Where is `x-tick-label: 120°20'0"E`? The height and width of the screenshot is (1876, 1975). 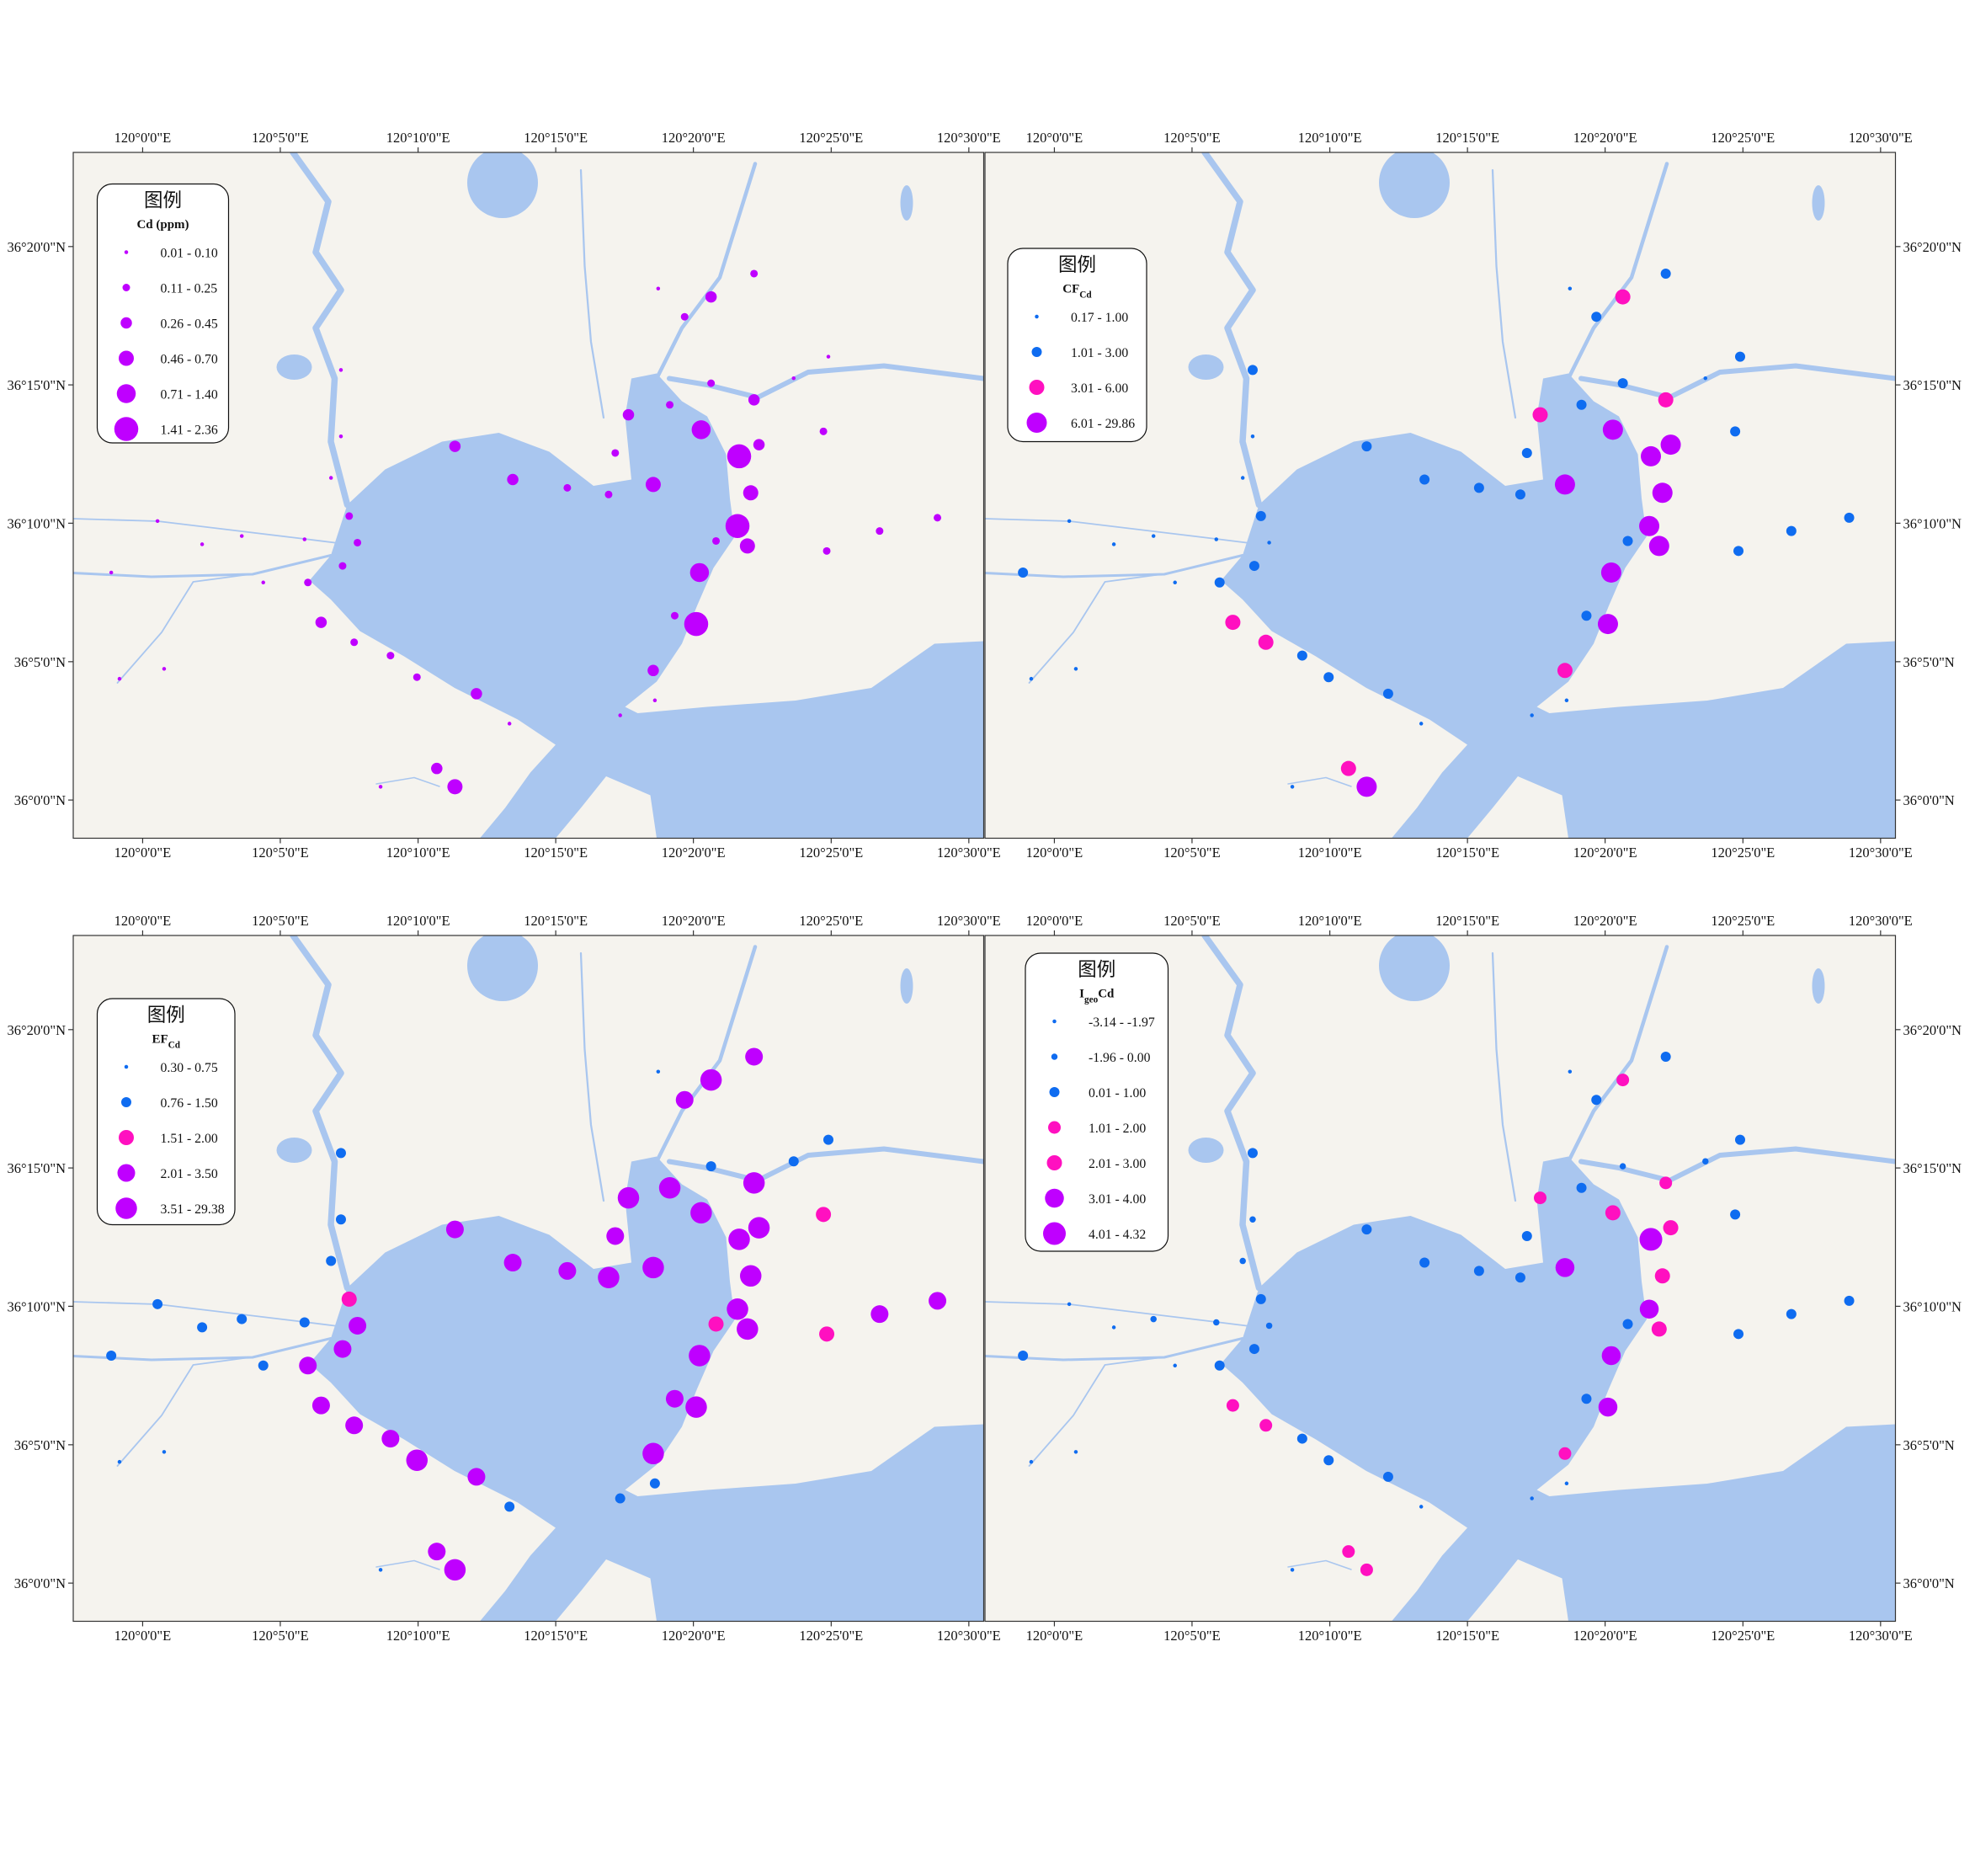 x-tick-label: 120°20'0"E is located at coordinates (694, 138).